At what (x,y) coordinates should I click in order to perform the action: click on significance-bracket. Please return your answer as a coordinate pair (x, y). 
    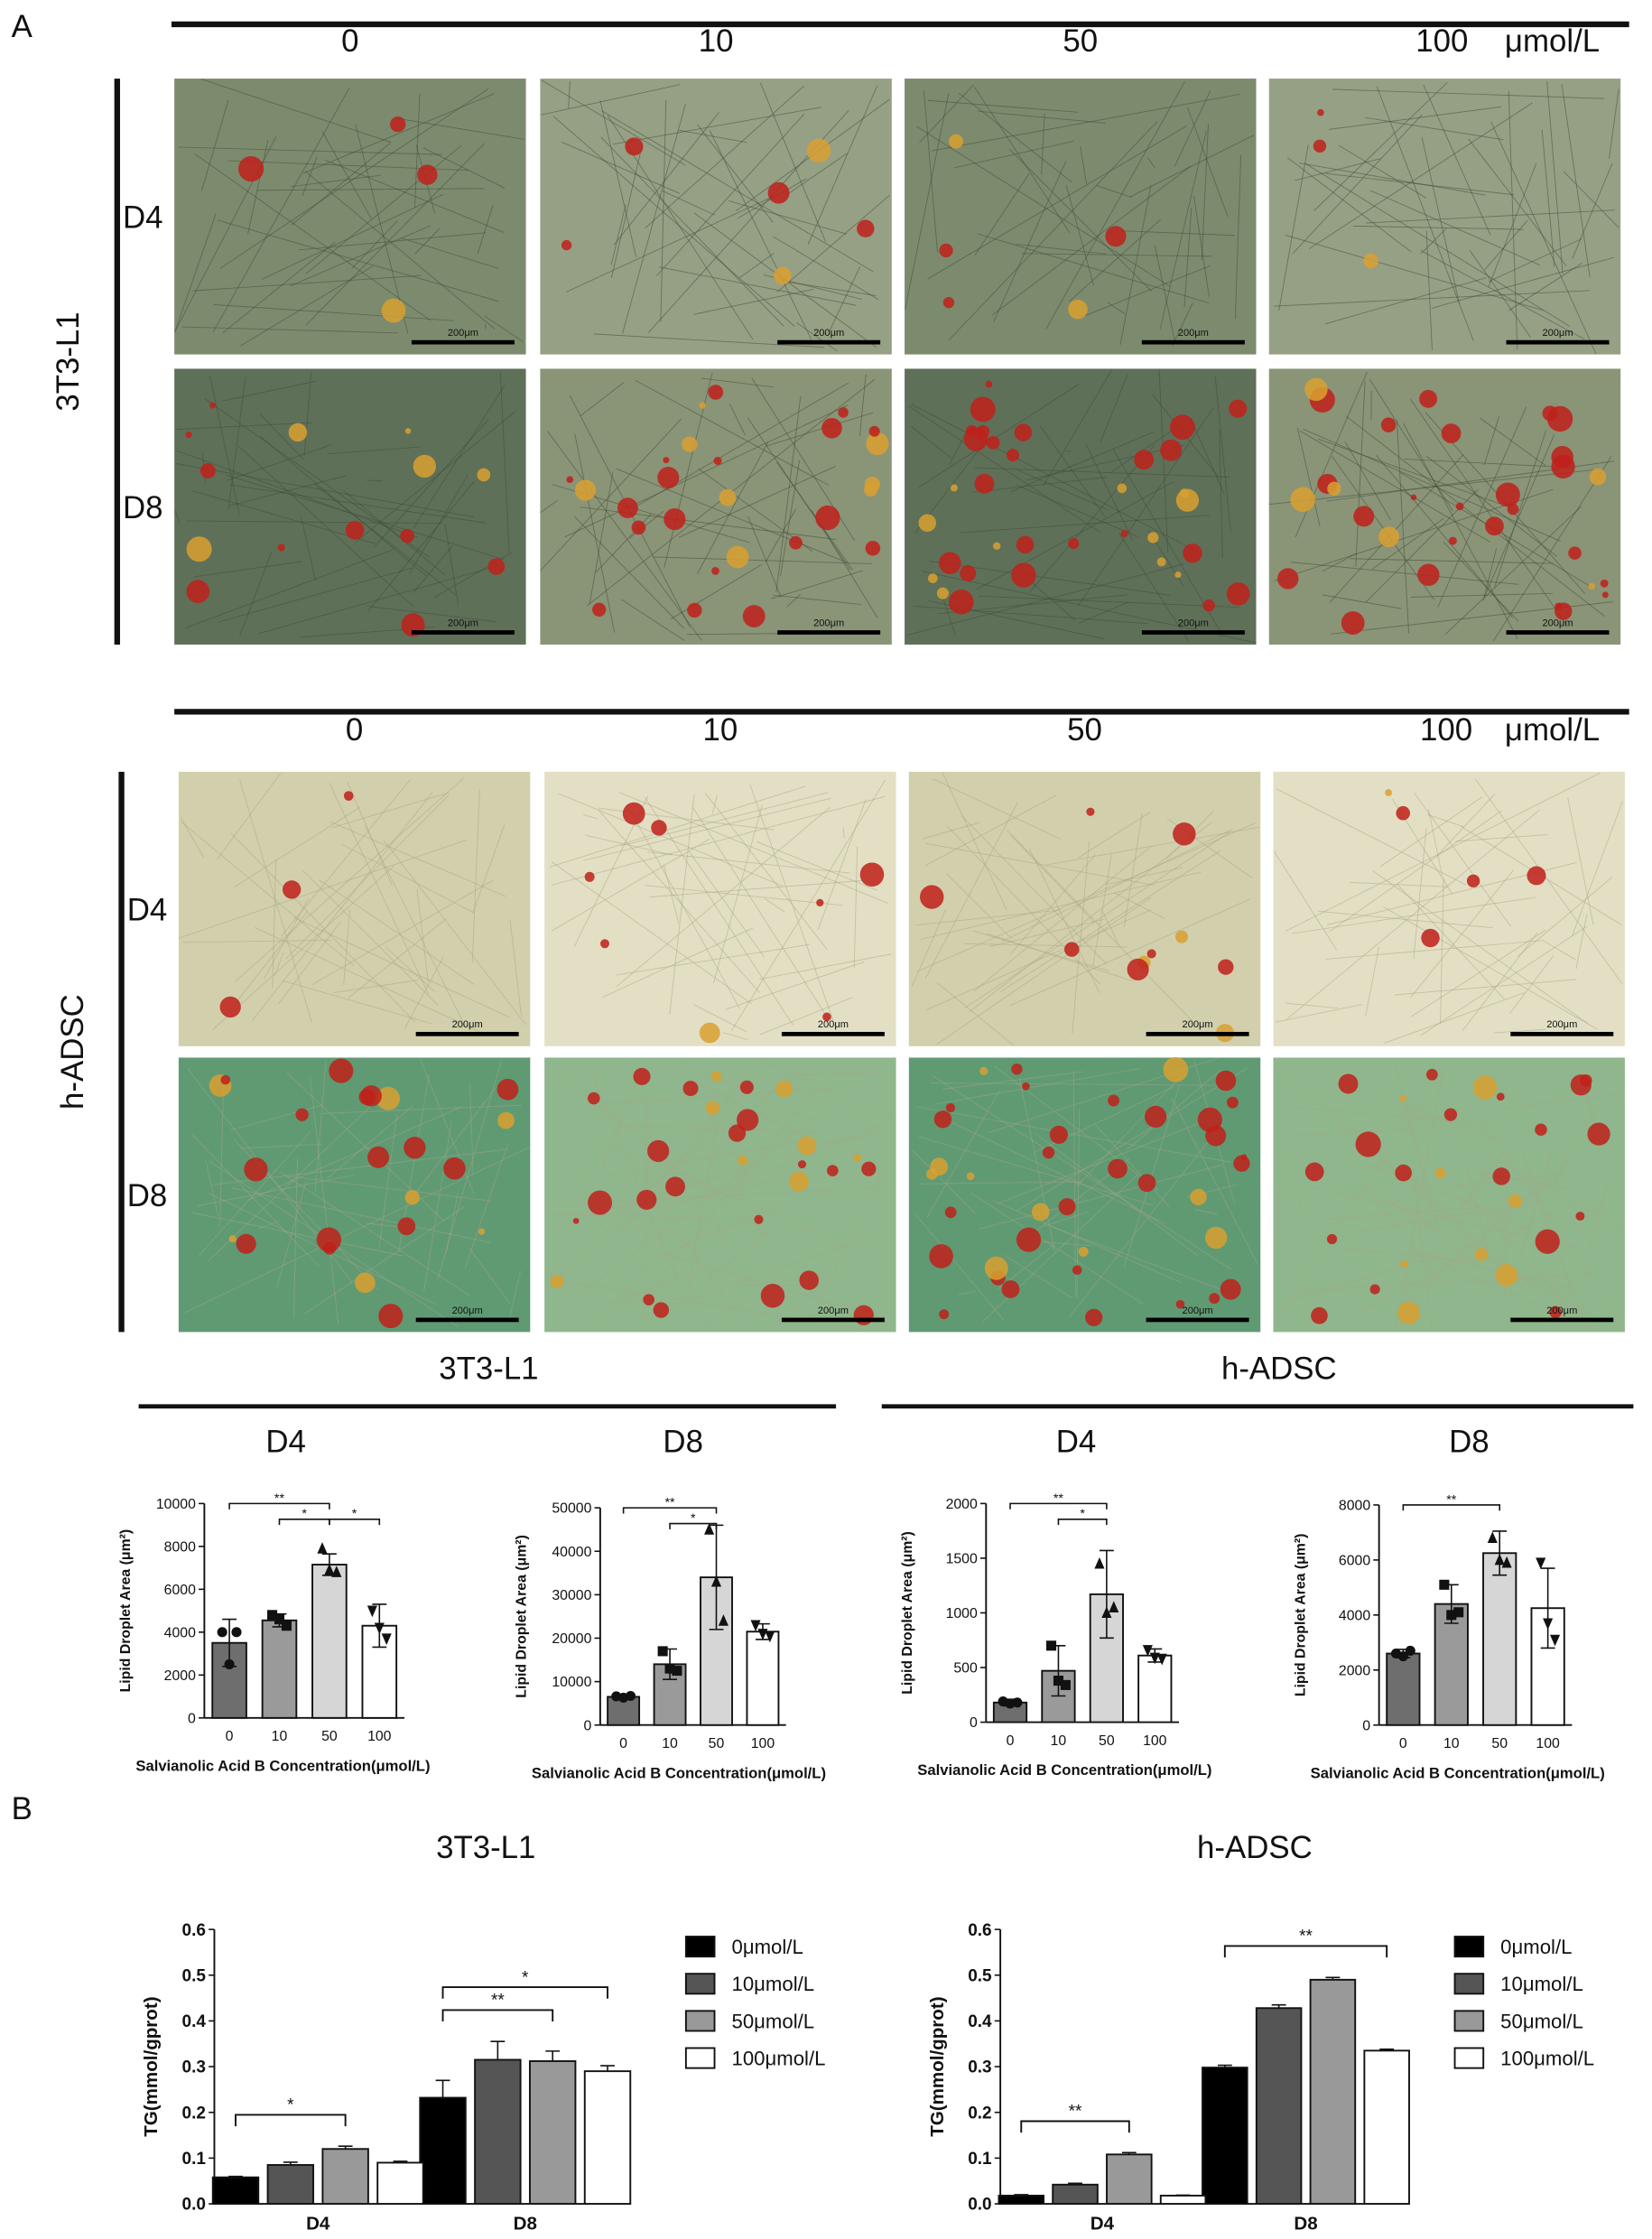
    Looking at the image, I should click on (524, 1993).